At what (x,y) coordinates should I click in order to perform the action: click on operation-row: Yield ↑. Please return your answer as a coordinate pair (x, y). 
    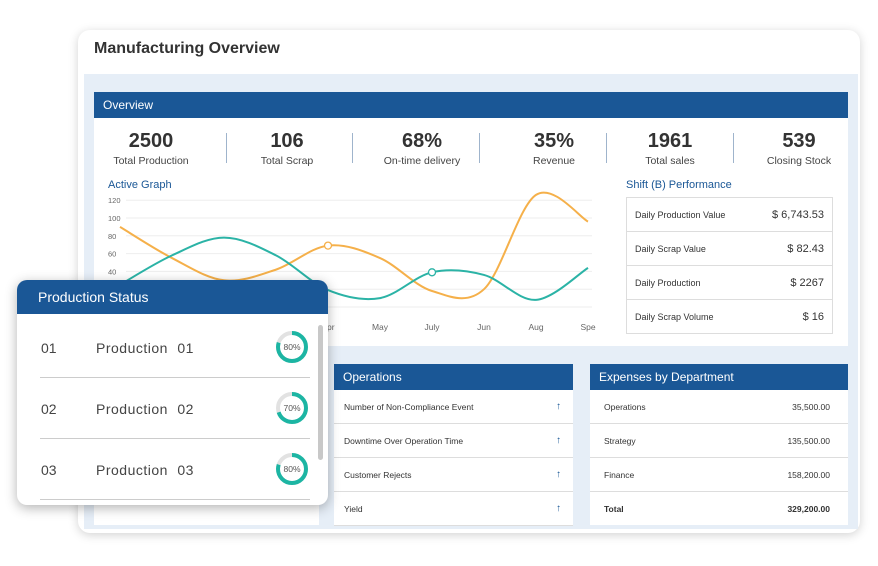
    Looking at the image, I should click on (453, 509).